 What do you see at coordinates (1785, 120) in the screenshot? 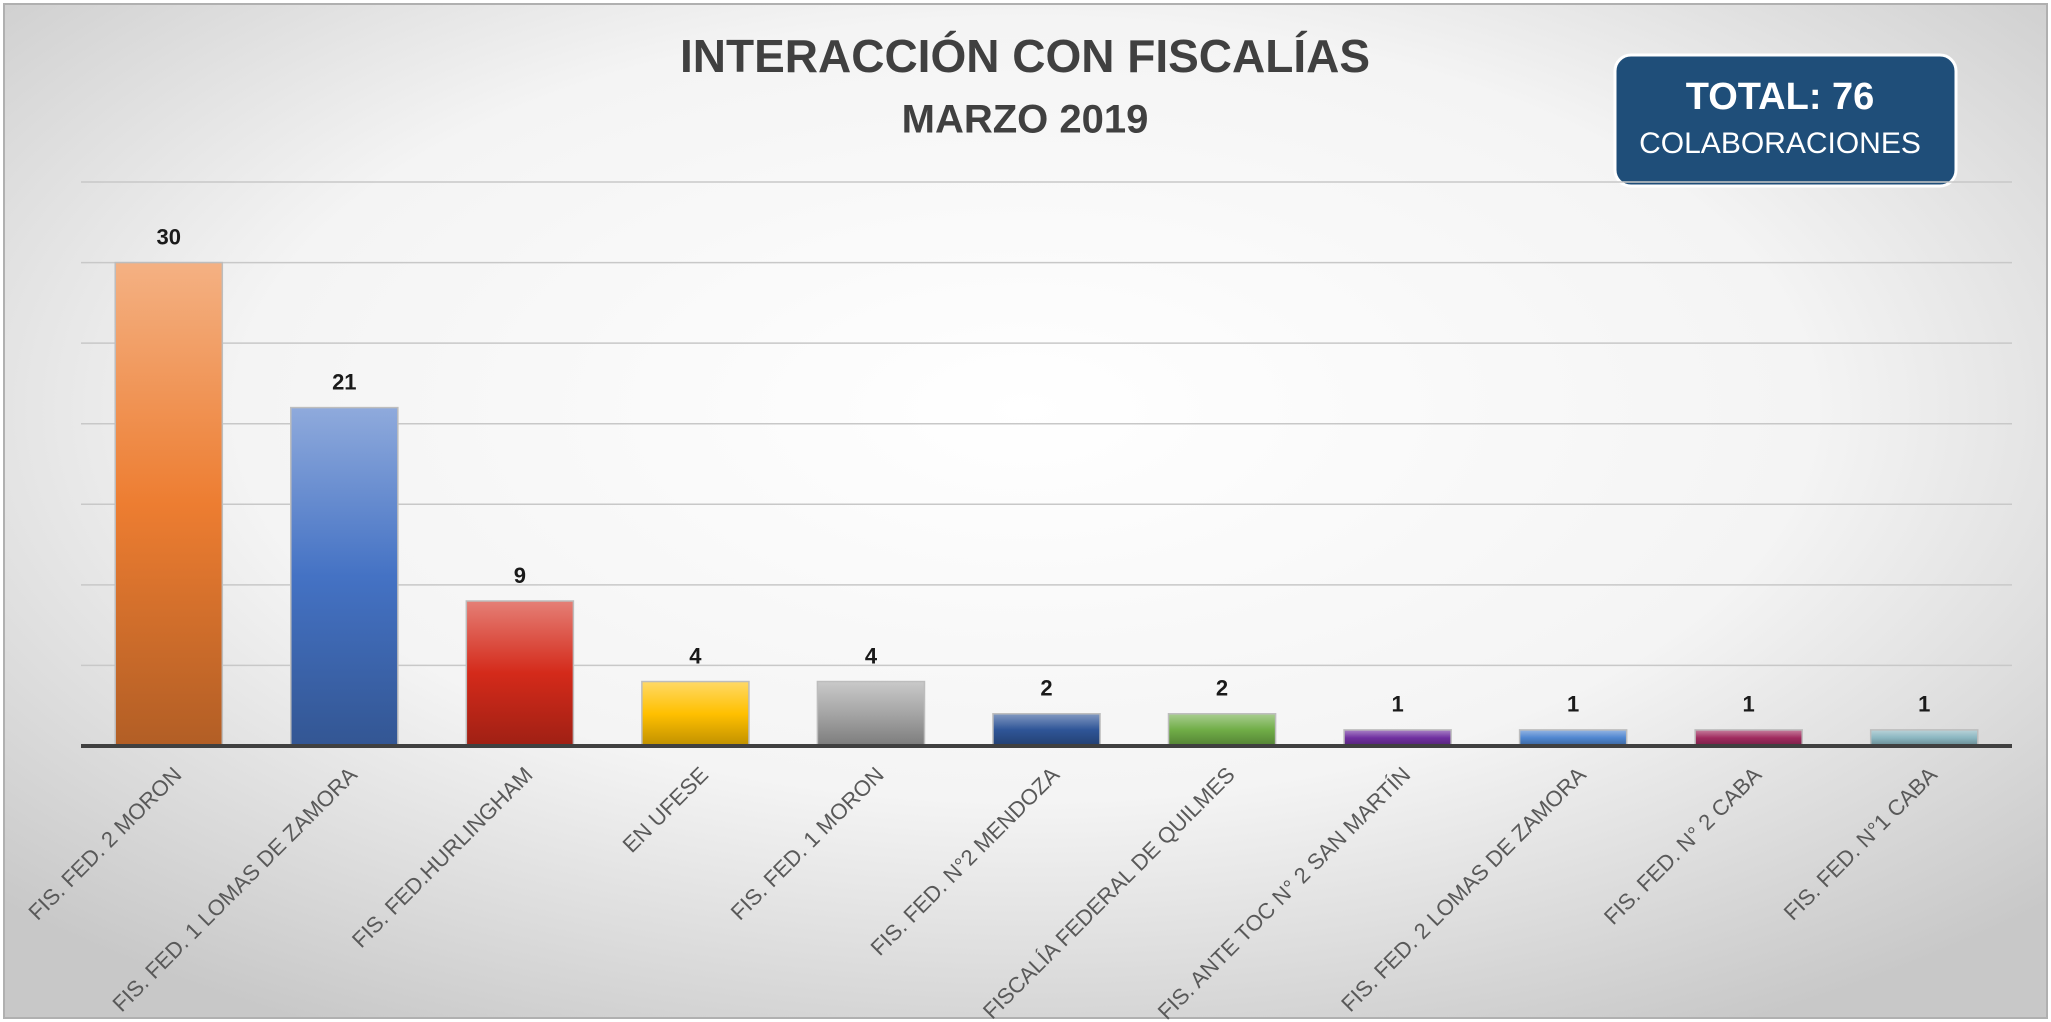
I see `total-box` at bounding box center [1785, 120].